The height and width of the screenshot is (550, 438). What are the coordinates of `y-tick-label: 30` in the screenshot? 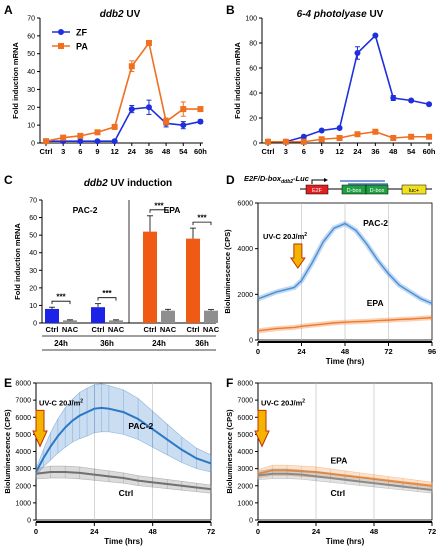 It's located at (31, 90).